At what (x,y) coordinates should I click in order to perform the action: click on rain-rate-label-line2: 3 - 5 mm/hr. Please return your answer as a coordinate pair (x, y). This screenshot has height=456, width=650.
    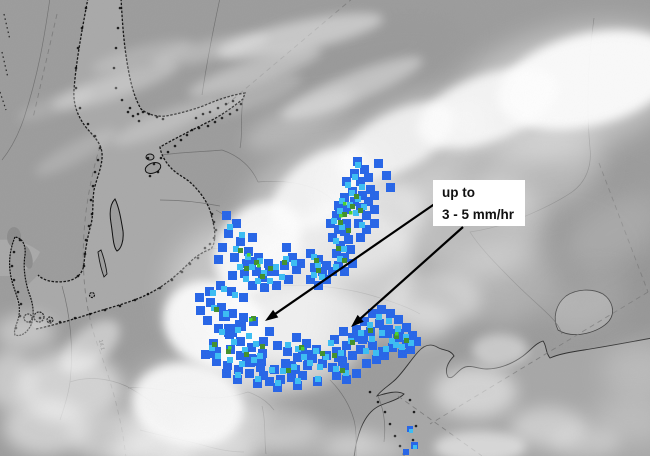
    Looking at the image, I should click on (478, 214).